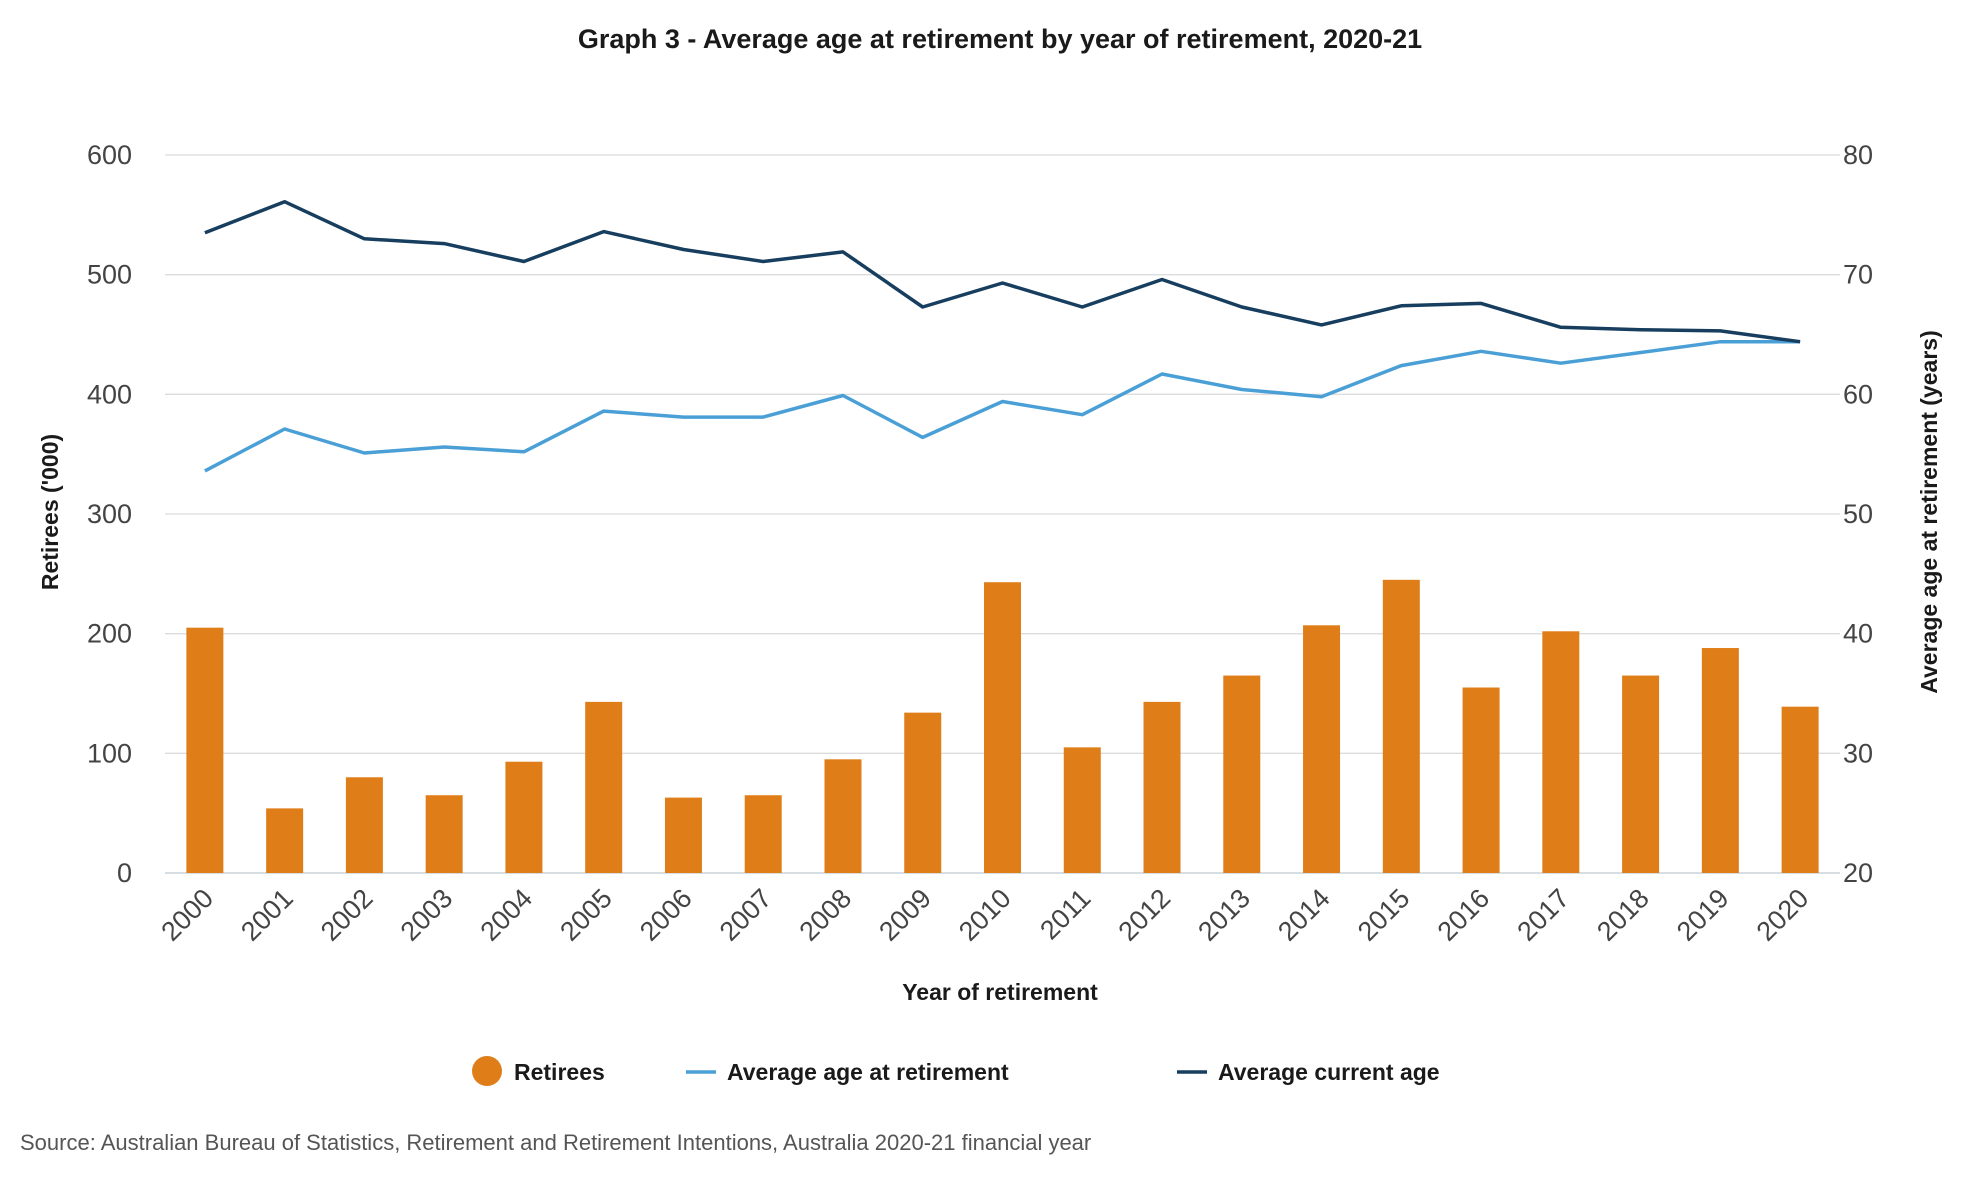 The height and width of the screenshot is (1180, 1980). I want to click on y-axis-left-title: Retirees ('000), so click(50, 512).